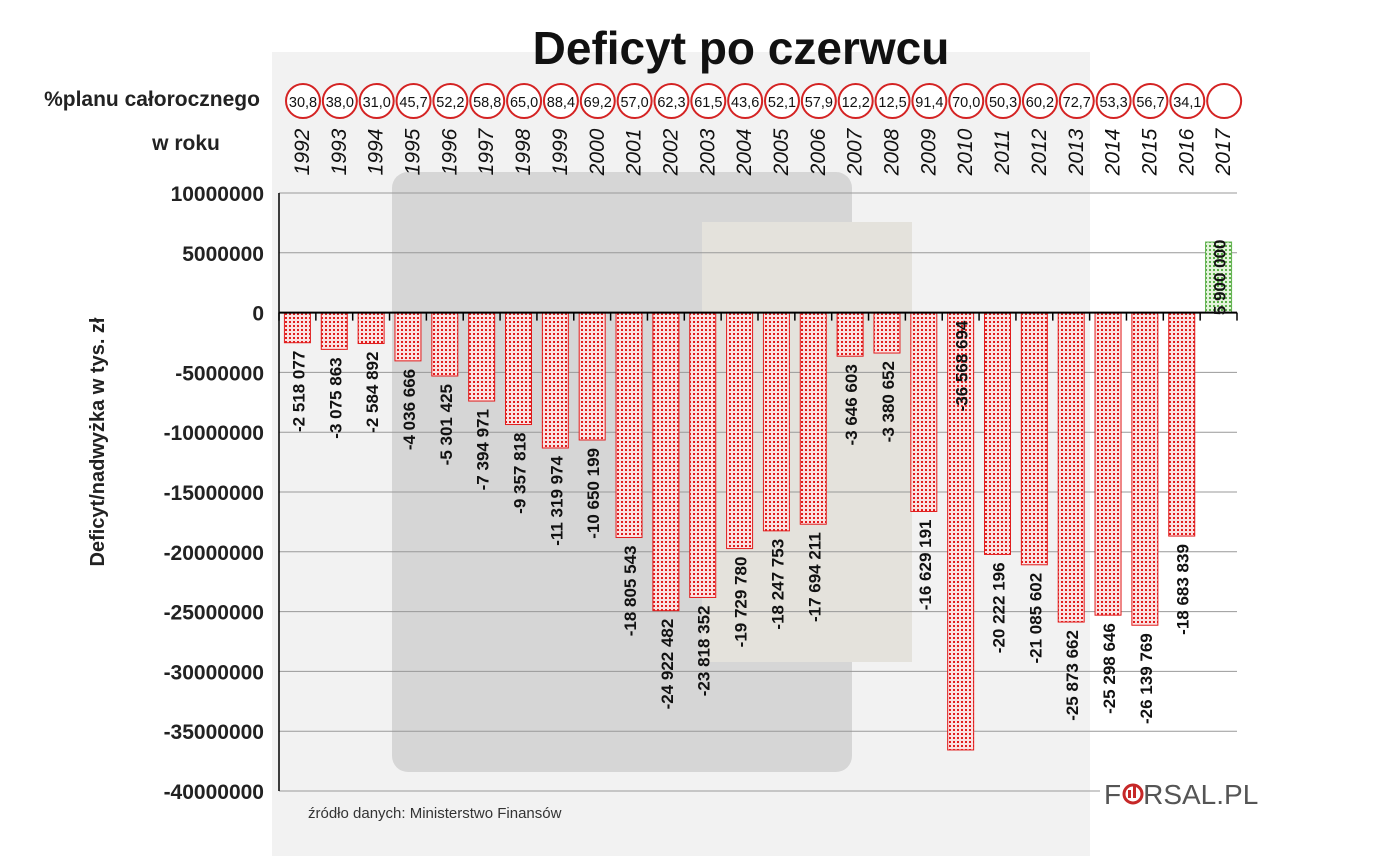 This screenshot has width=1400, height=856. What do you see at coordinates (185, 143) in the screenshot?
I see `year-row-label: w roku` at bounding box center [185, 143].